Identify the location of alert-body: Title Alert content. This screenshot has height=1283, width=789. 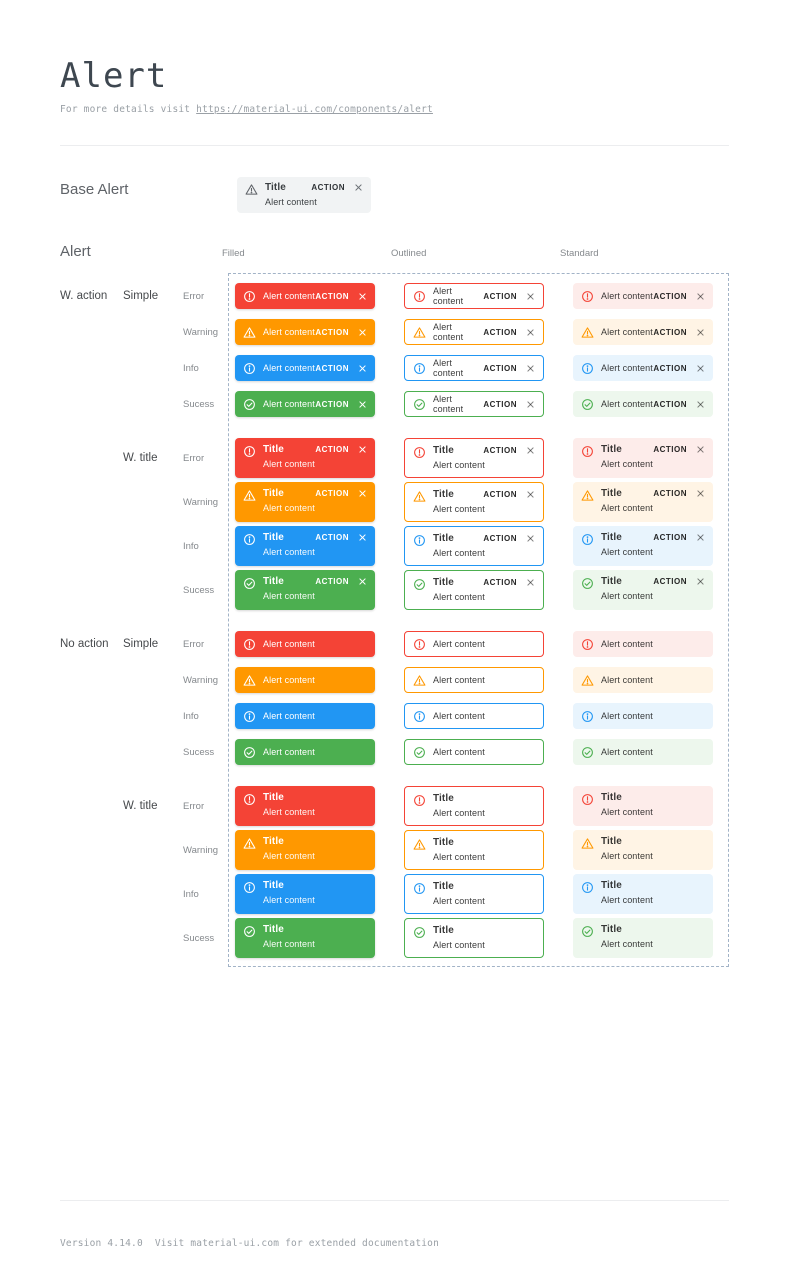
(484, 893).